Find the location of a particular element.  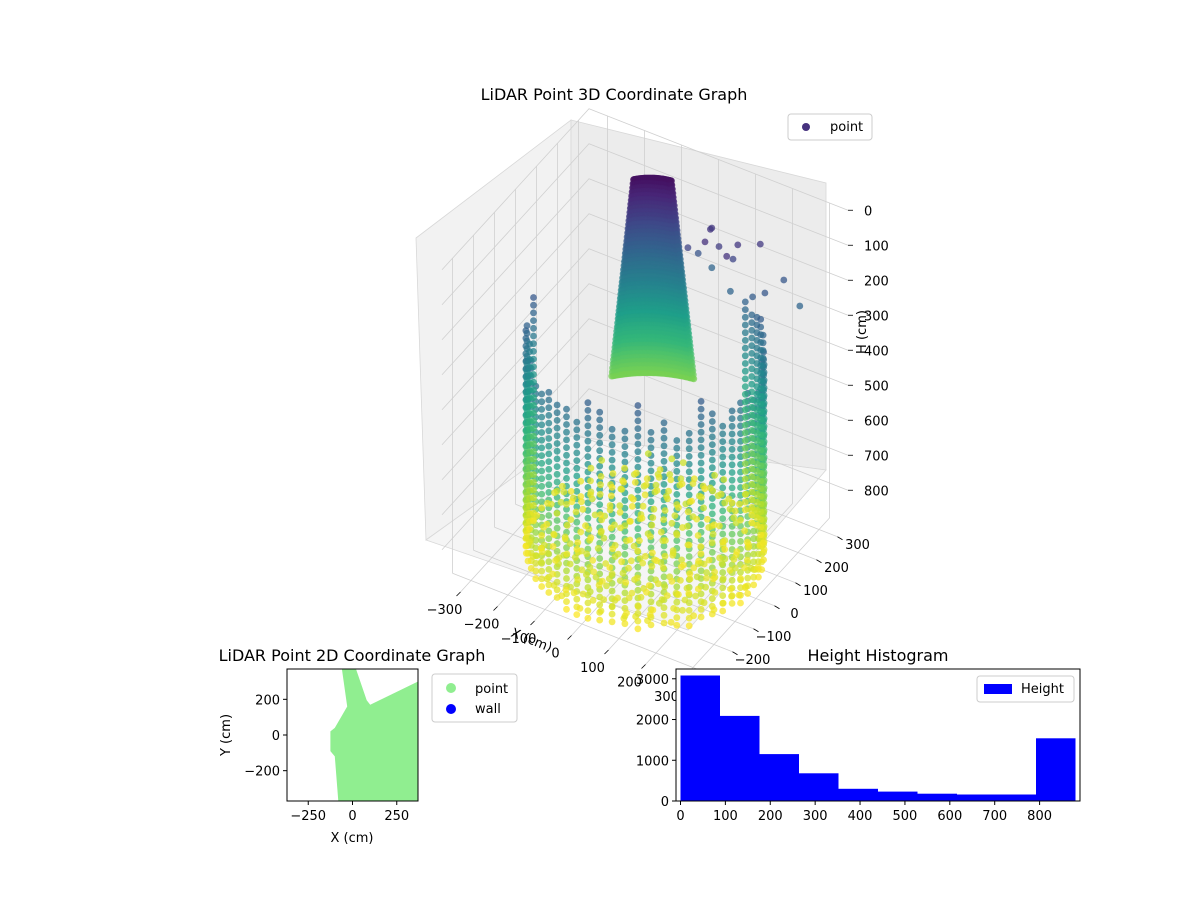

2d-ticks: −250 0 250 −200 0 200 is located at coordinates (326, 758).